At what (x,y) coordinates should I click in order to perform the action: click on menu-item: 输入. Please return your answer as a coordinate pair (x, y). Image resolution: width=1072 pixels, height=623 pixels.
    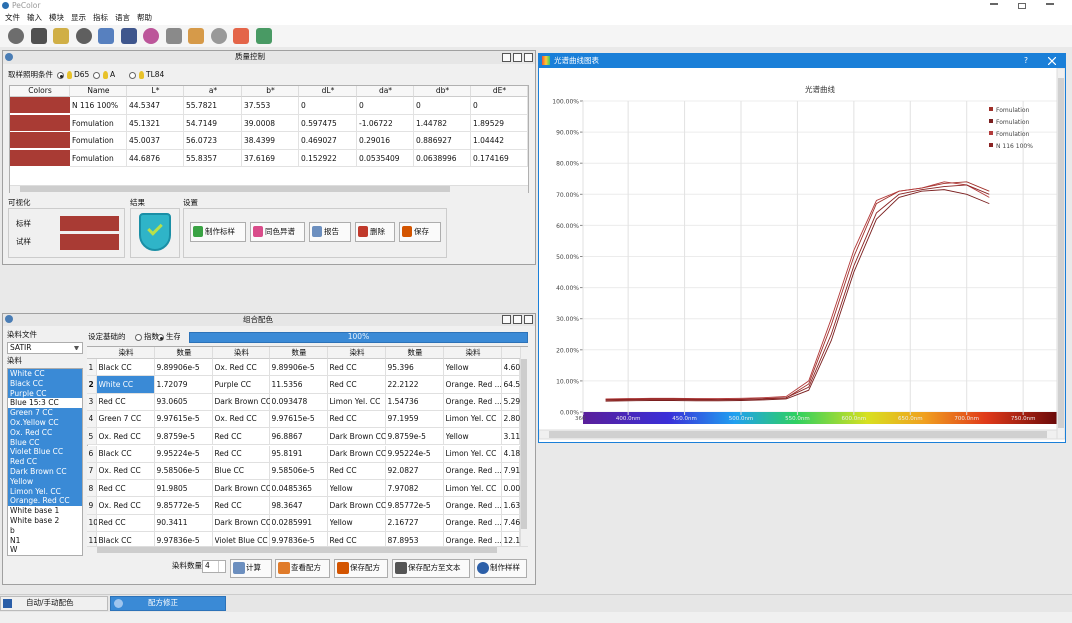
    Looking at the image, I should click on (34, 17).